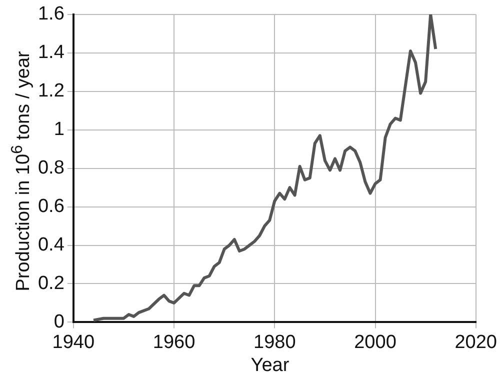 Image resolution: width=500 pixels, height=387 pixels. I want to click on y-tick-label: 1, so click(59, 129).